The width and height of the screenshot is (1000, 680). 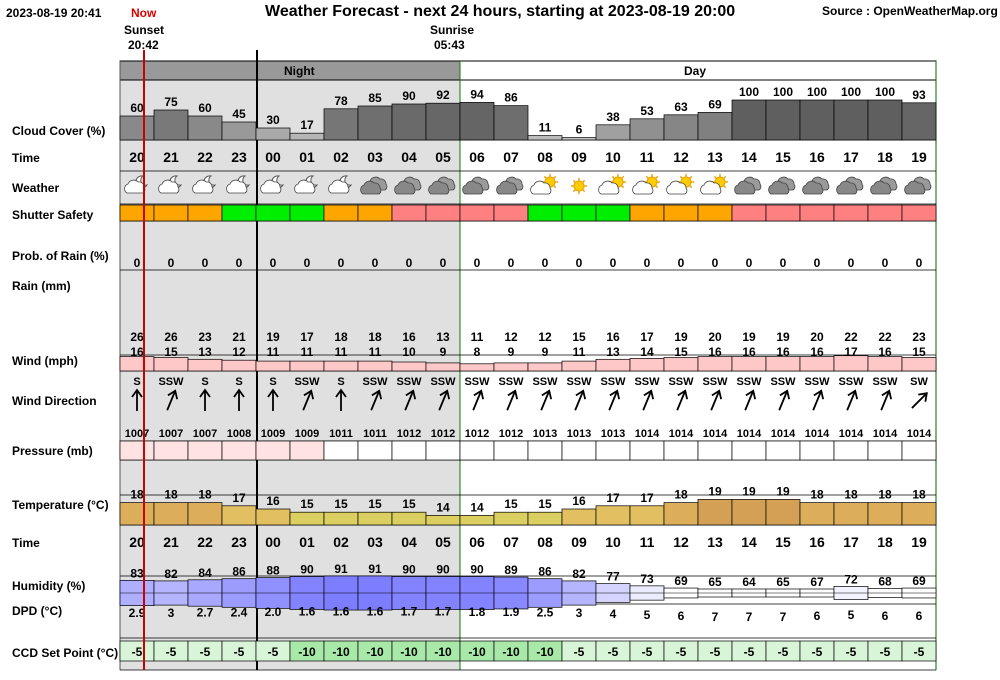 What do you see at coordinates (715, 617) in the screenshot?
I see `dpd-value: 7` at bounding box center [715, 617].